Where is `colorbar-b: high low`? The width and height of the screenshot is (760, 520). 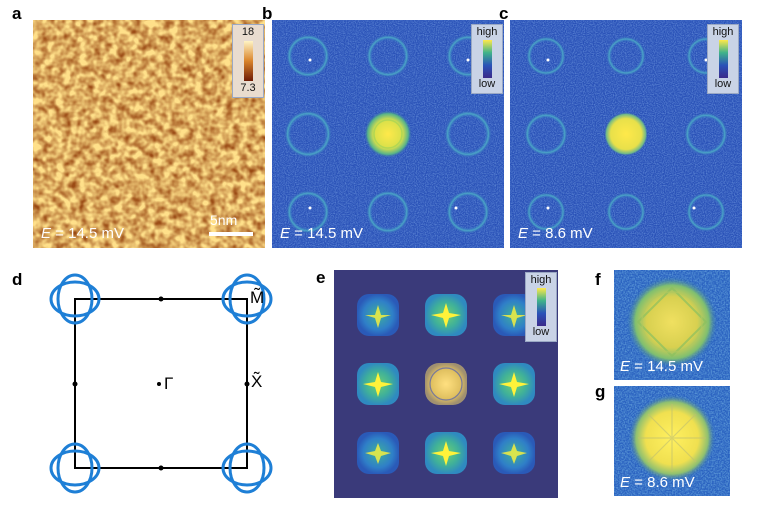
colorbar-b: high low is located at coordinates (487, 59).